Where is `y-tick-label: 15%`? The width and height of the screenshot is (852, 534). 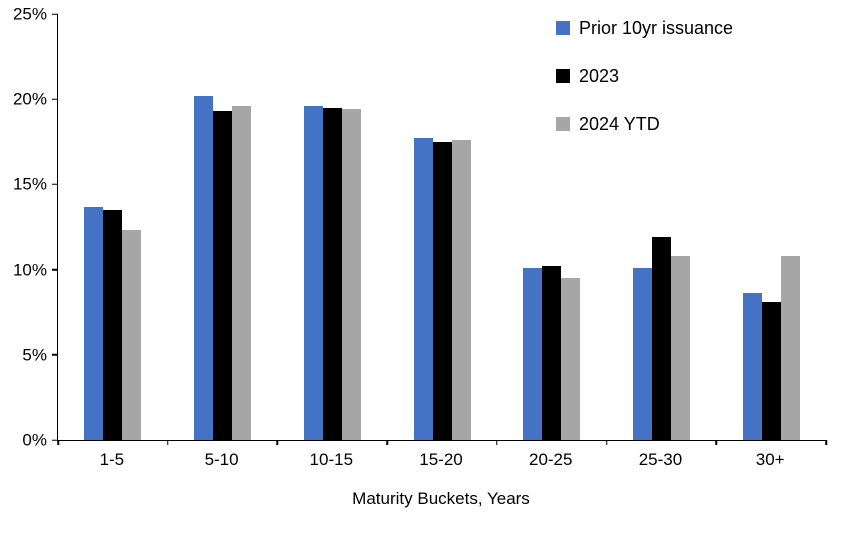
y-tick-label: 15% is located at coordinates (29, 184).